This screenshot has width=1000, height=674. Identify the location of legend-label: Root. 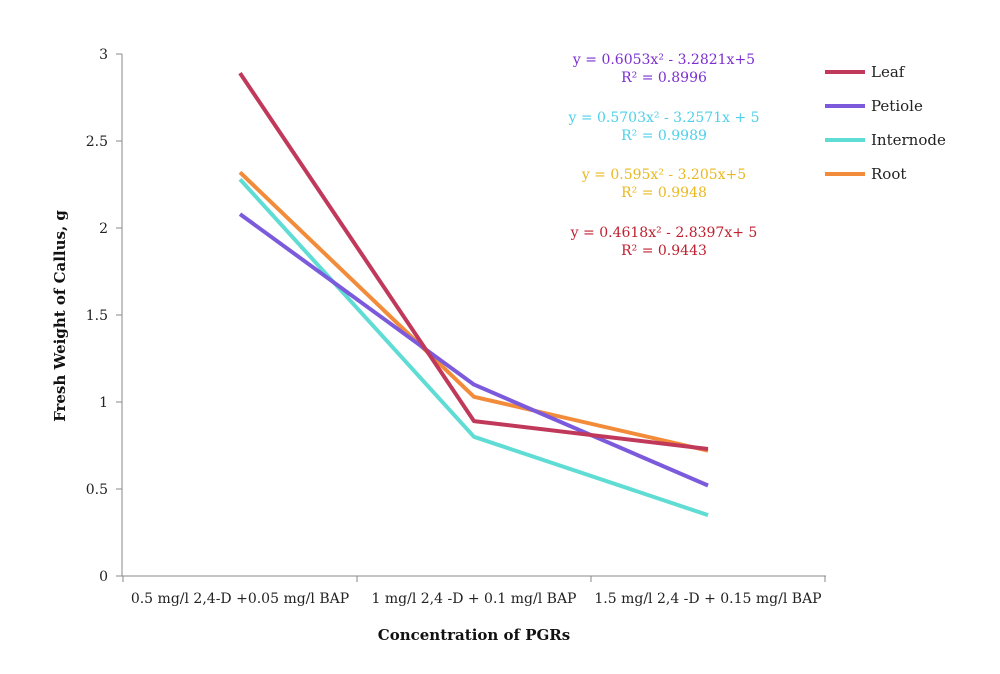
(888, 174).